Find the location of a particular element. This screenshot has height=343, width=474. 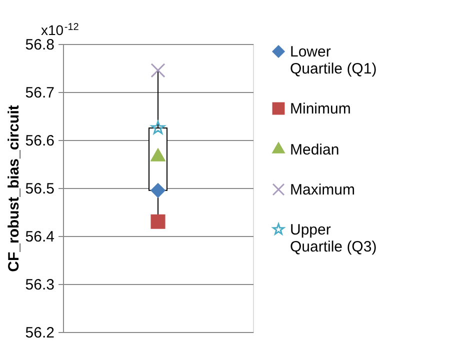

y-tick-label: 56.3 is located at coordinates (39, 285).